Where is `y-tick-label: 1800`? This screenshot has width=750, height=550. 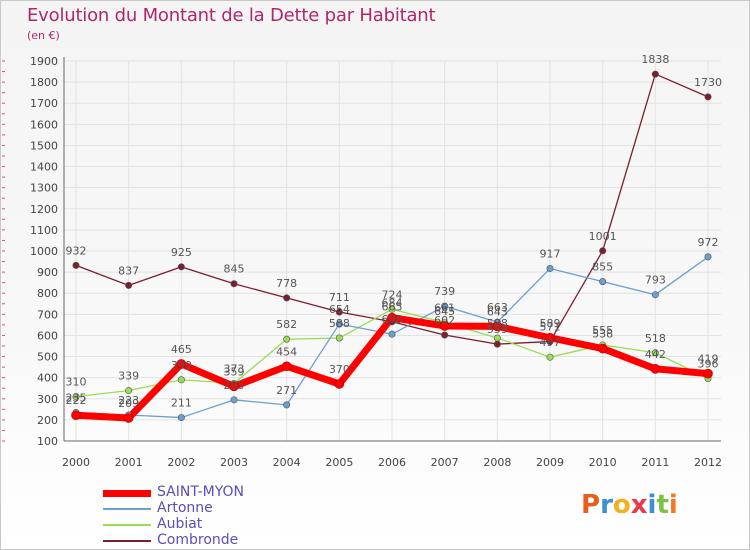 y-tick-label: 1800 is located at coordinates (44, 82).